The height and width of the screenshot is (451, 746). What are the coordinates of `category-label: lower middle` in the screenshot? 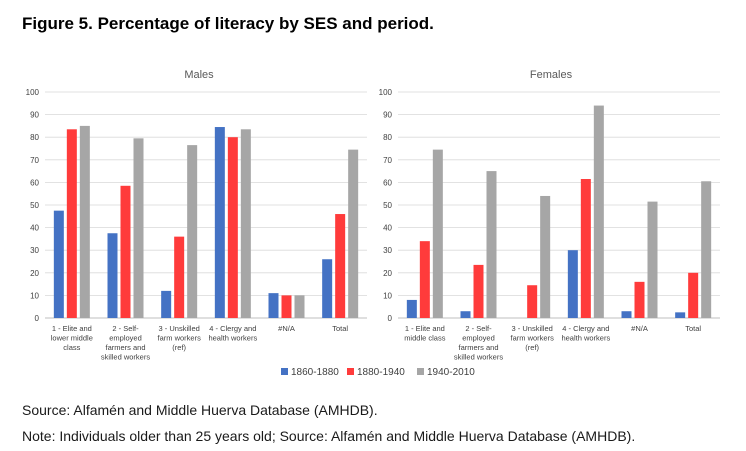 It's located at (72, 338).